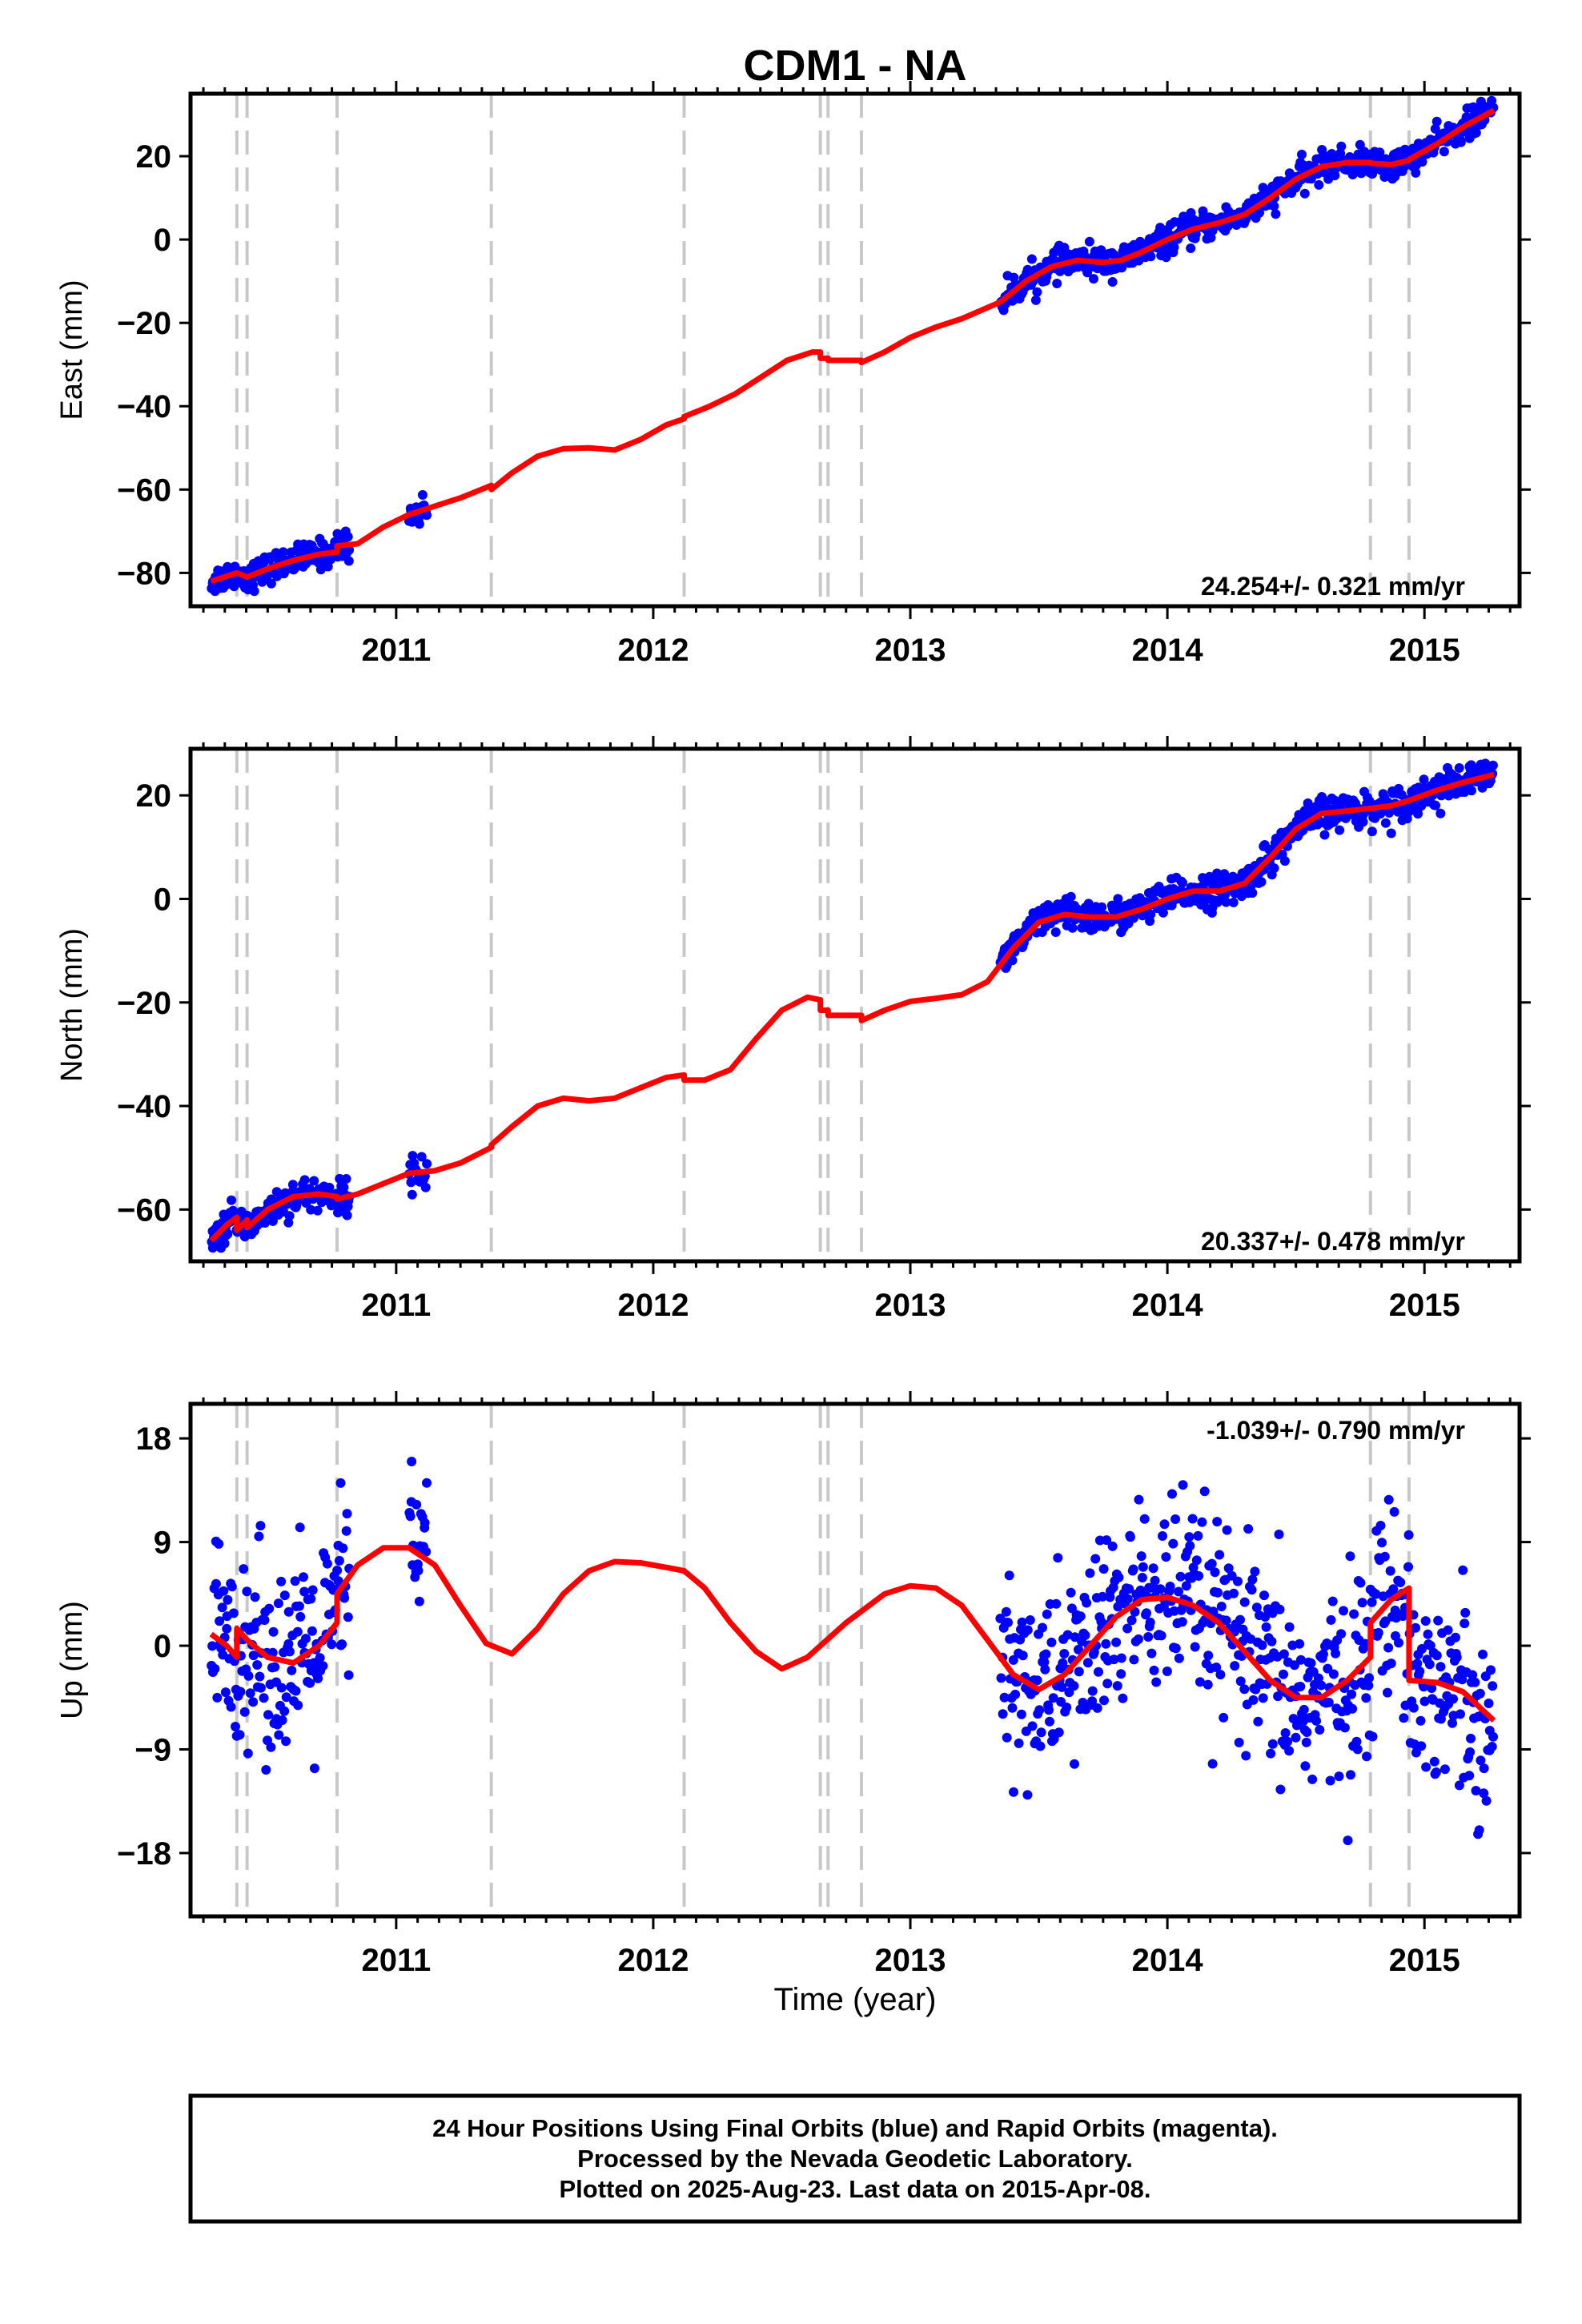 This screenshot has width=1582, height=2324. What do you see at coordinates (153, 1750) in the screenshot?
I see `y-tick-label: −9` at bounding box center [153, 1750].